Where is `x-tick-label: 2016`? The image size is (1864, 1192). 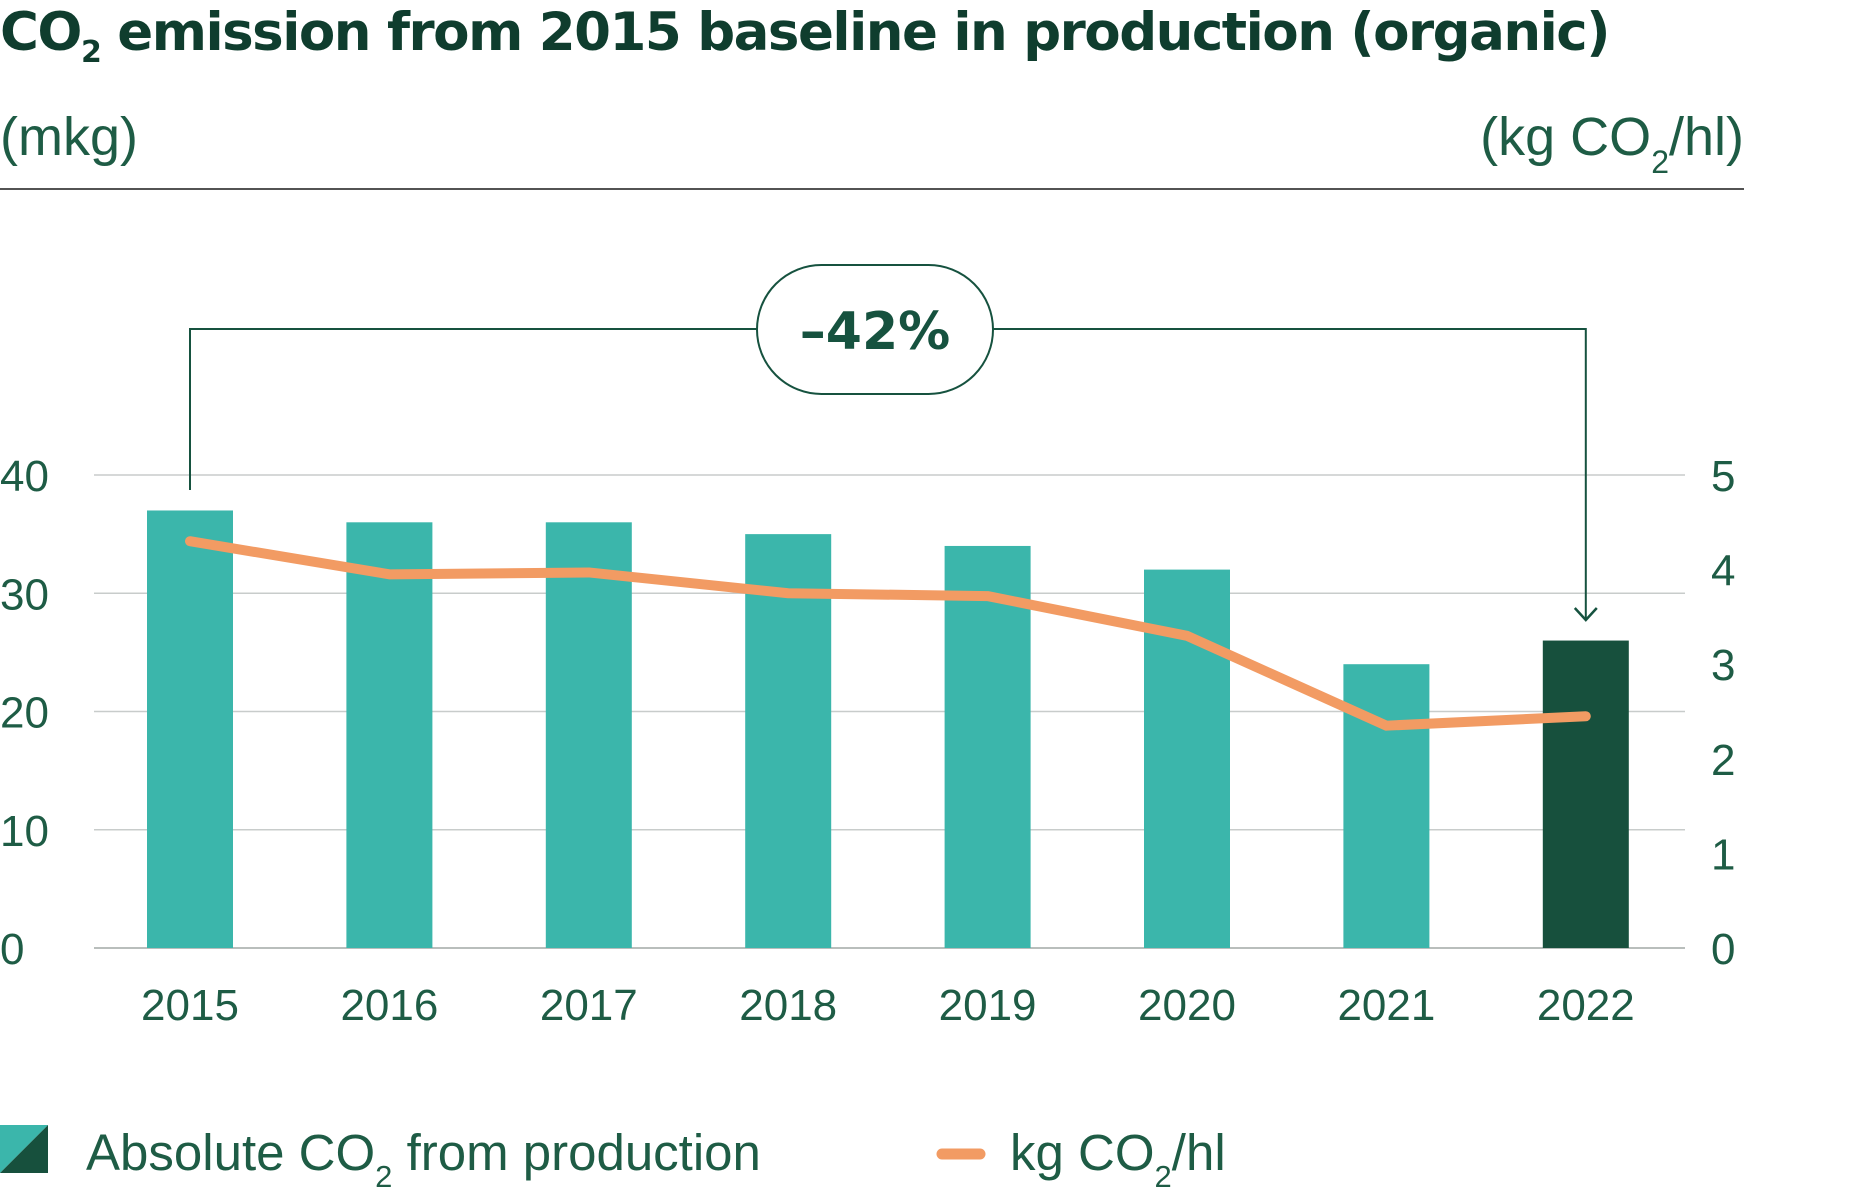
x-tick-label: 2016 is located at coordinates (389, 1005).